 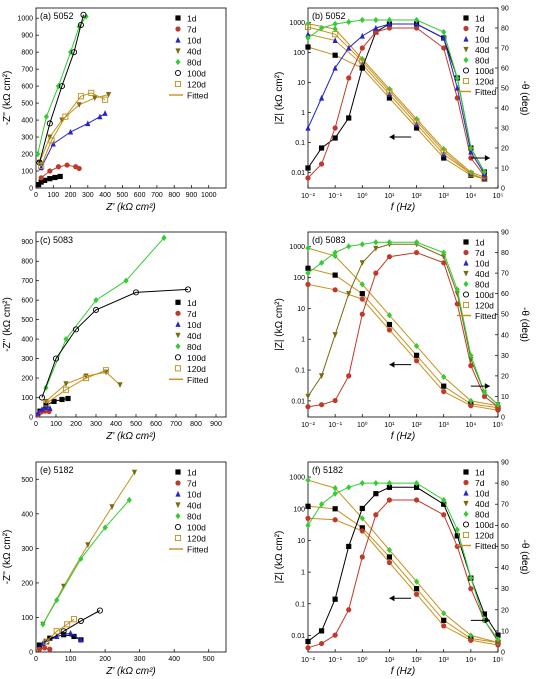 I want to click on impedance-point-80d, so click(x=471, y=400).